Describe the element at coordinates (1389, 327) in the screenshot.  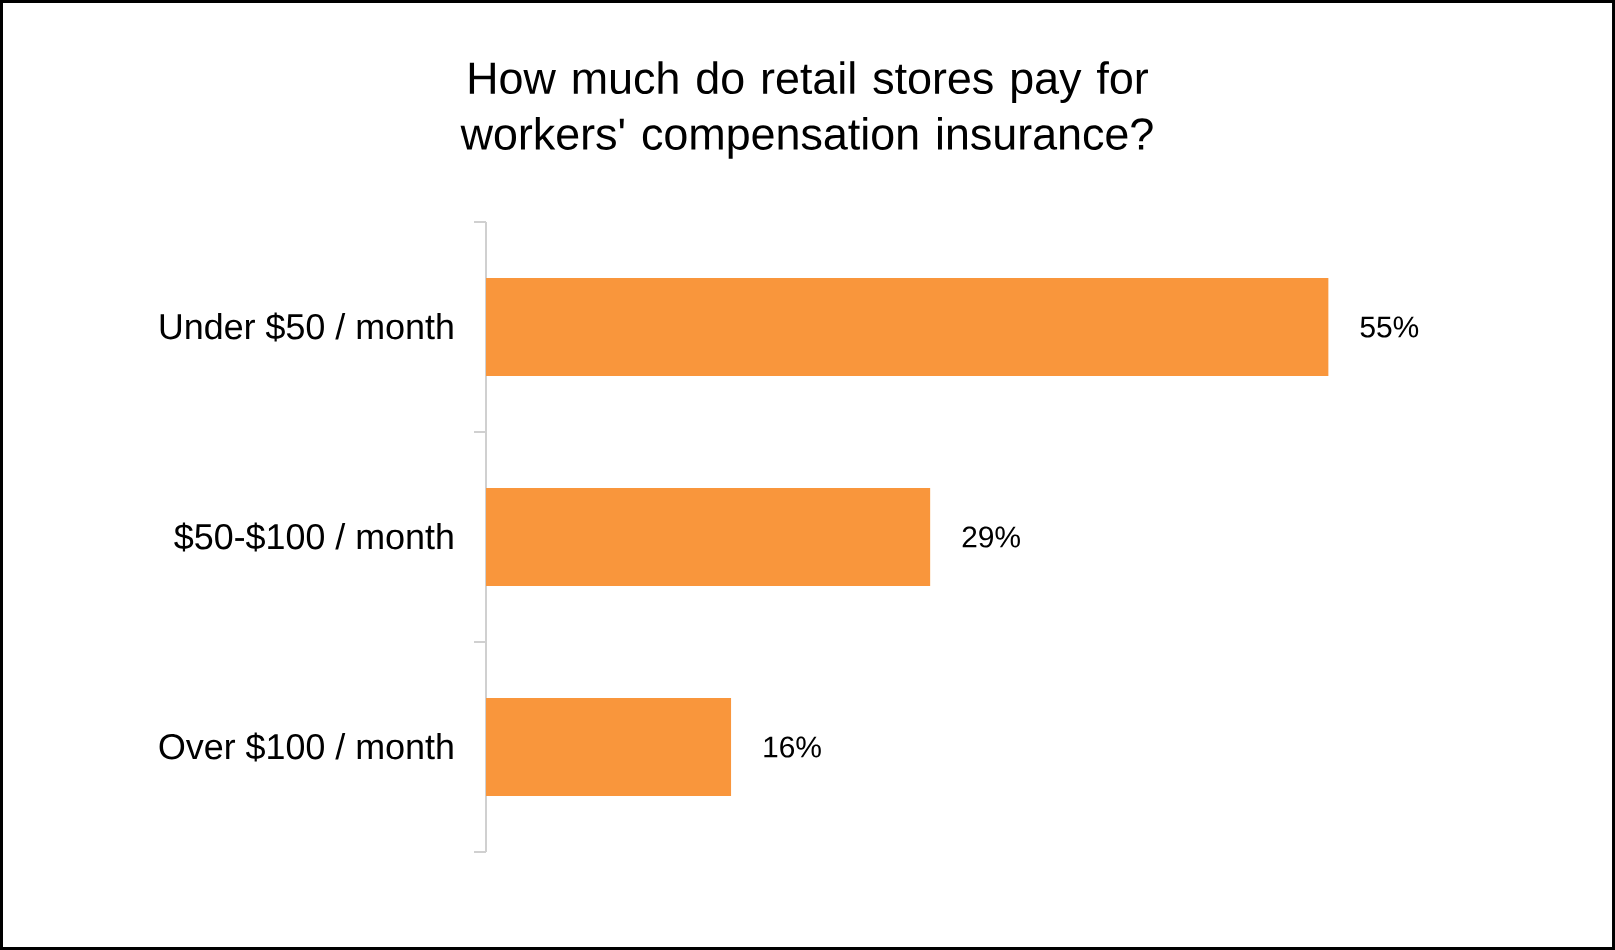
I see `data-label: 55%` at that location.